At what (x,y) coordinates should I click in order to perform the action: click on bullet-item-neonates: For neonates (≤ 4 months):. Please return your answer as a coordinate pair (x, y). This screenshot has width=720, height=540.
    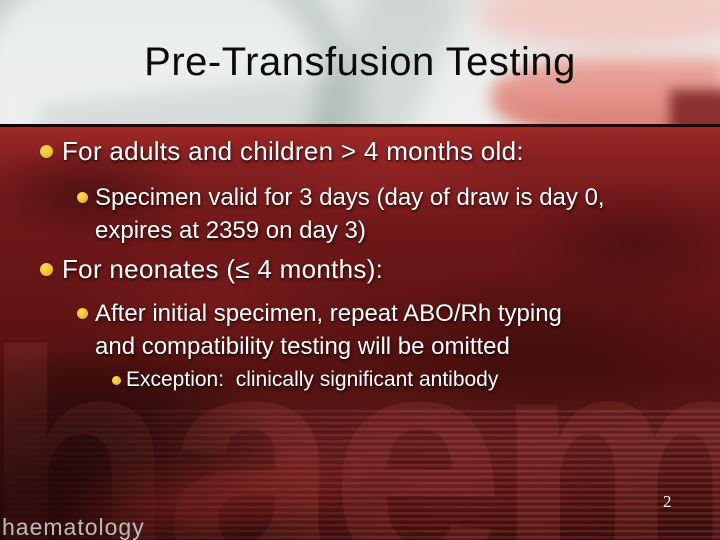
    Looking at the image, I should click on (211, 269).